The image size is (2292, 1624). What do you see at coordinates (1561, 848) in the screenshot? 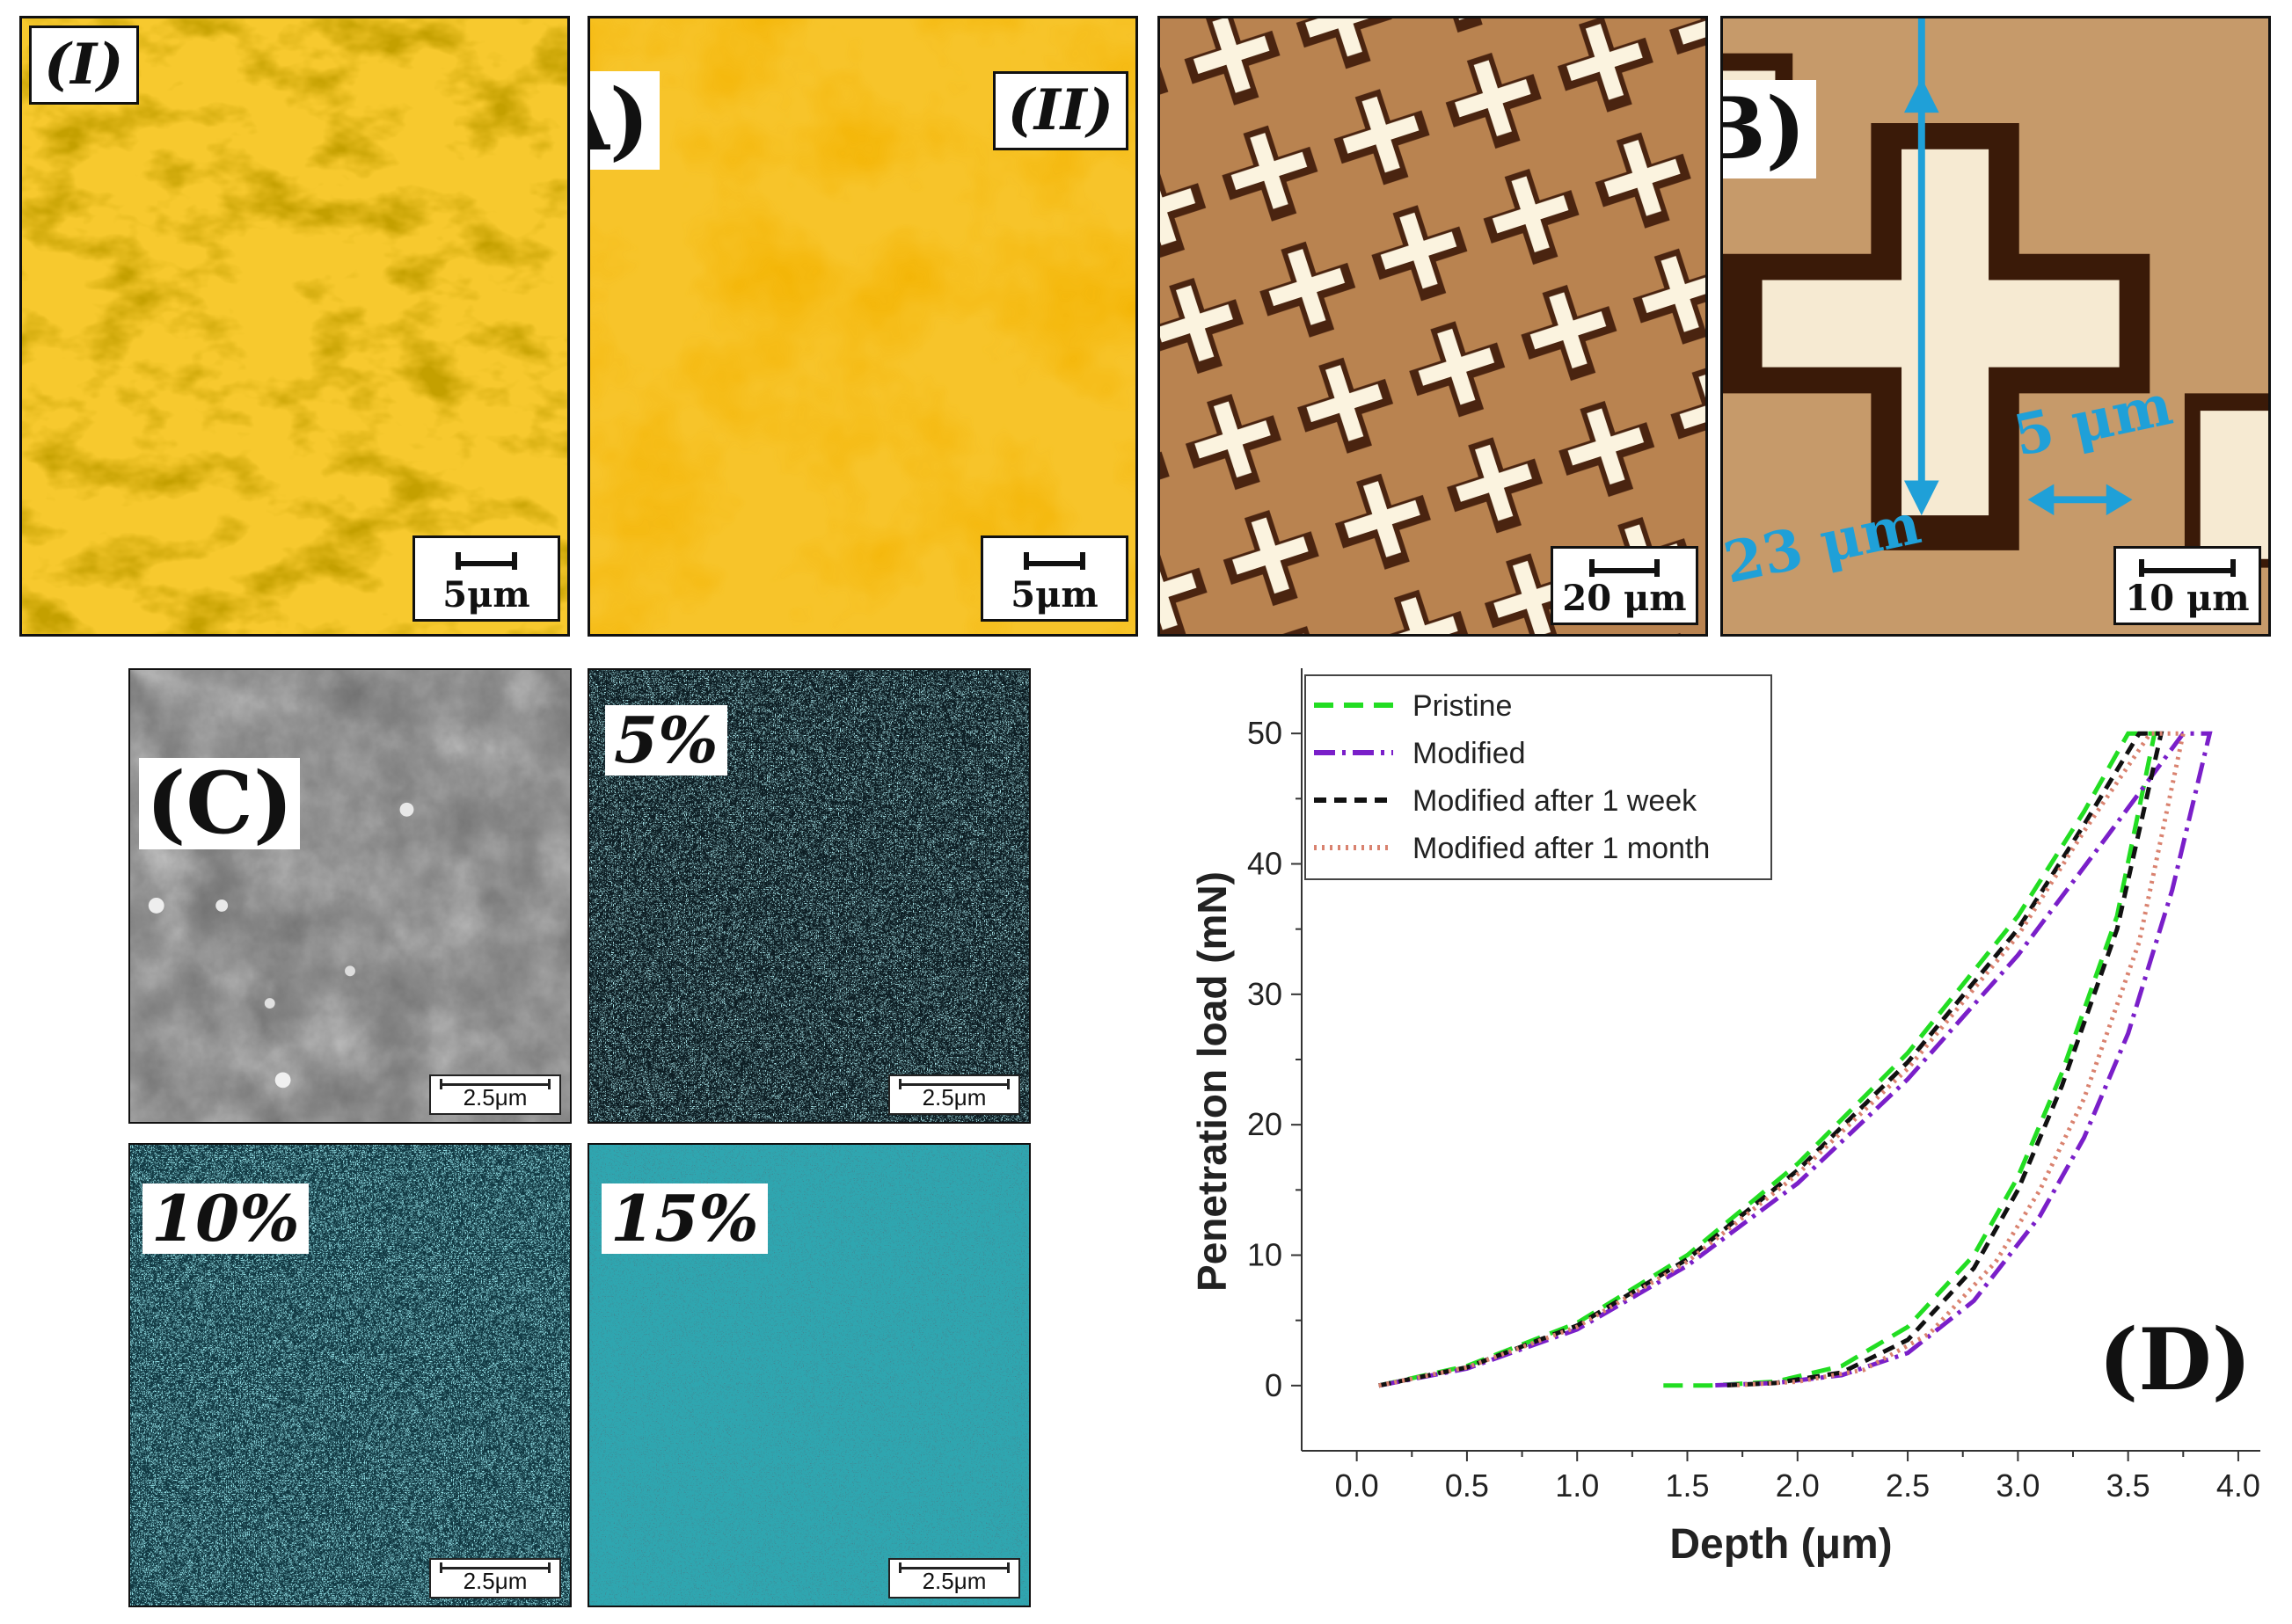
I see `legend-label-3: Modified after 1 month` at bounding box center [1561, 848].